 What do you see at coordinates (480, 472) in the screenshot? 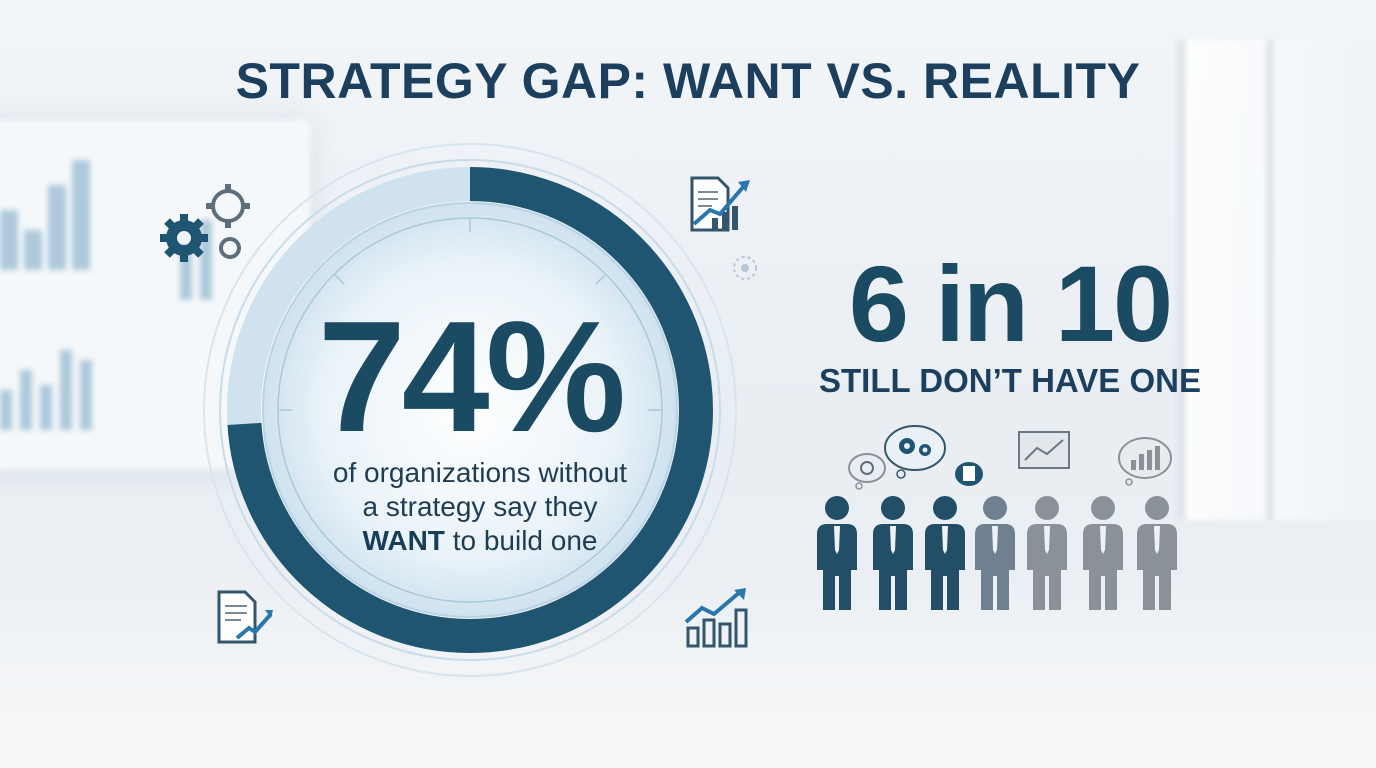
I see `description-line-1: of organizations without` at bounding box center [480, 472].